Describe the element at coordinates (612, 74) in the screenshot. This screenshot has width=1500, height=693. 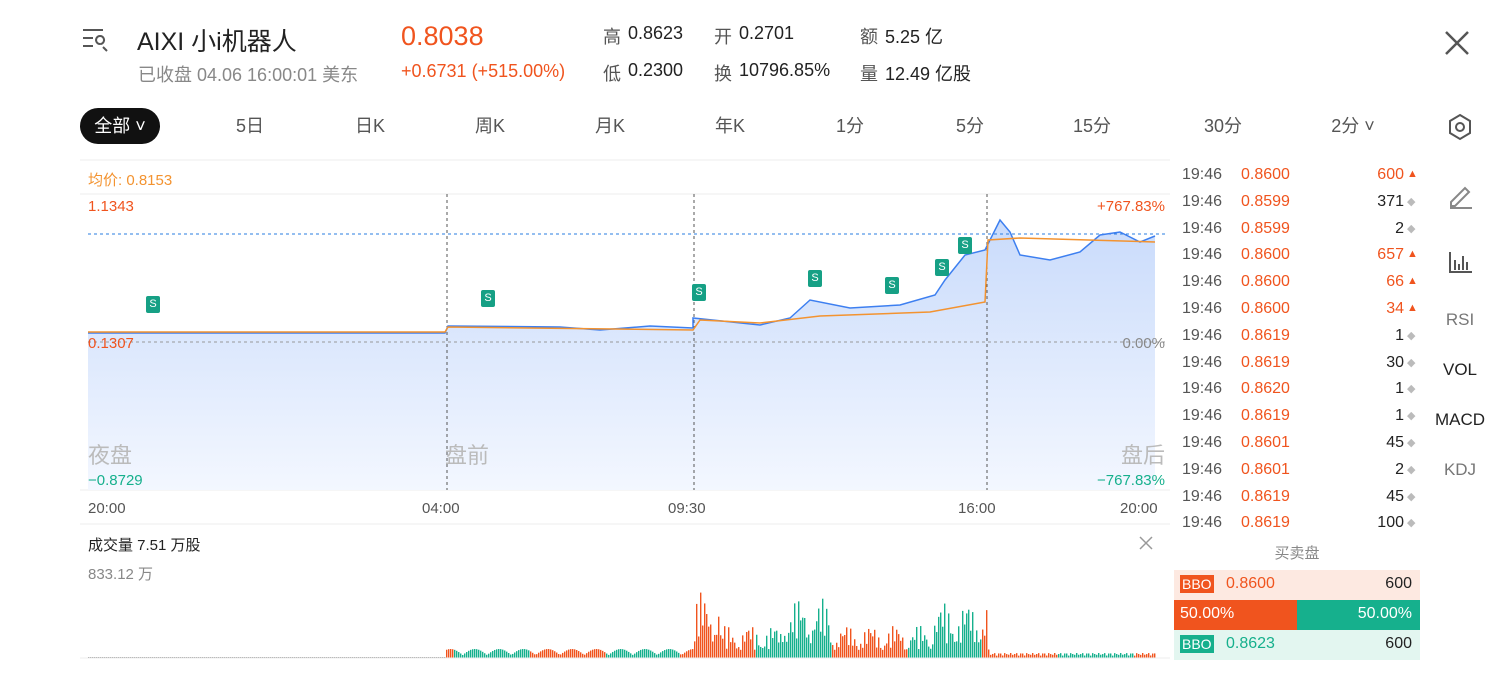
I see `stat-label: 低` at that location.